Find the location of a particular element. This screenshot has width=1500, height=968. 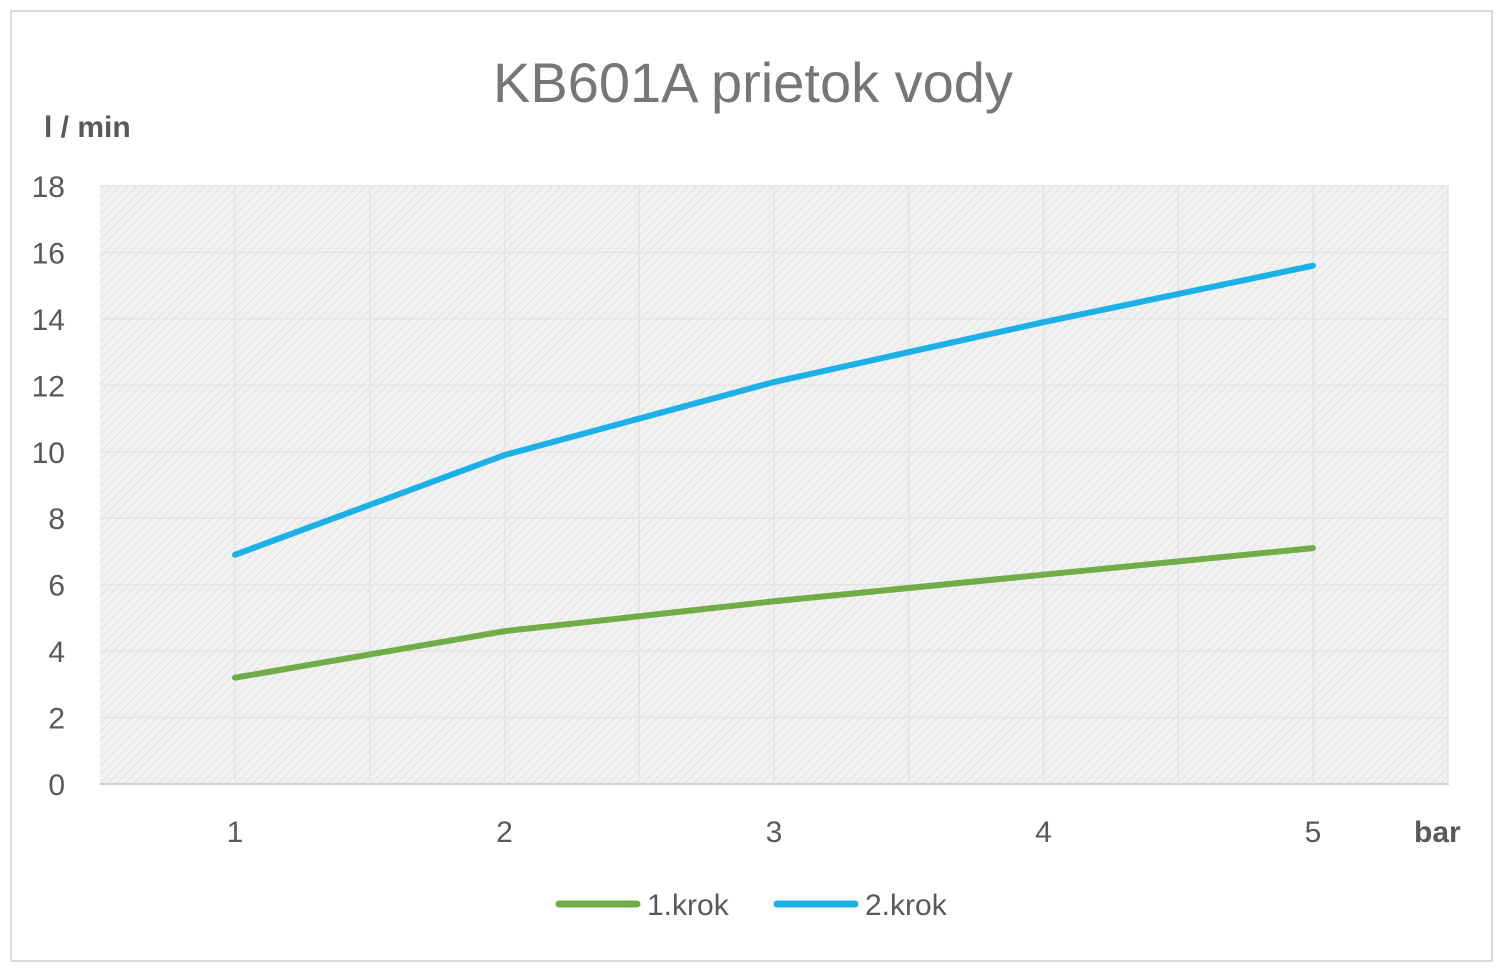

y-tick-label: 12 is located at coordinates (48, 386).